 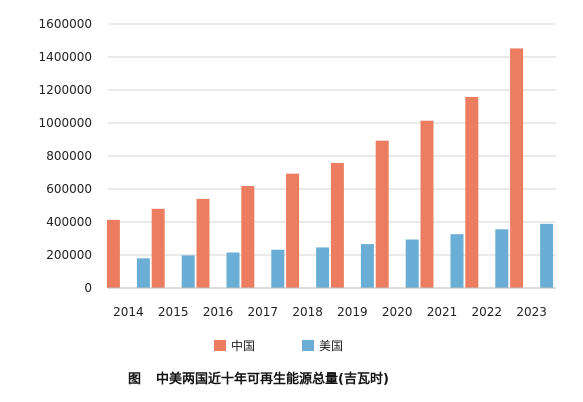 What do you see at coordinates (248, 237) in the screenshot?
I see `bar-china-2017` at bounding box center [248, 237].